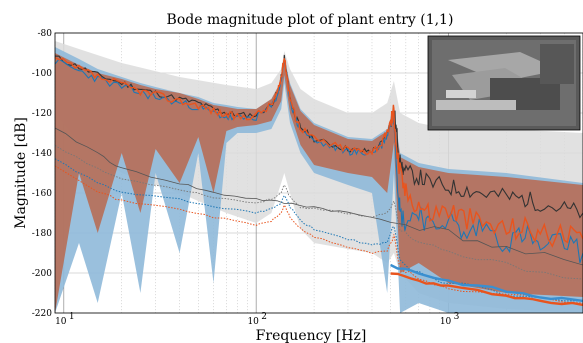 Image resolution: width=583 pixels, height=343 pixels. Describe the element at coordinates (42, 274) in the screenshot. I see `y-tick-label: -200` at that location.